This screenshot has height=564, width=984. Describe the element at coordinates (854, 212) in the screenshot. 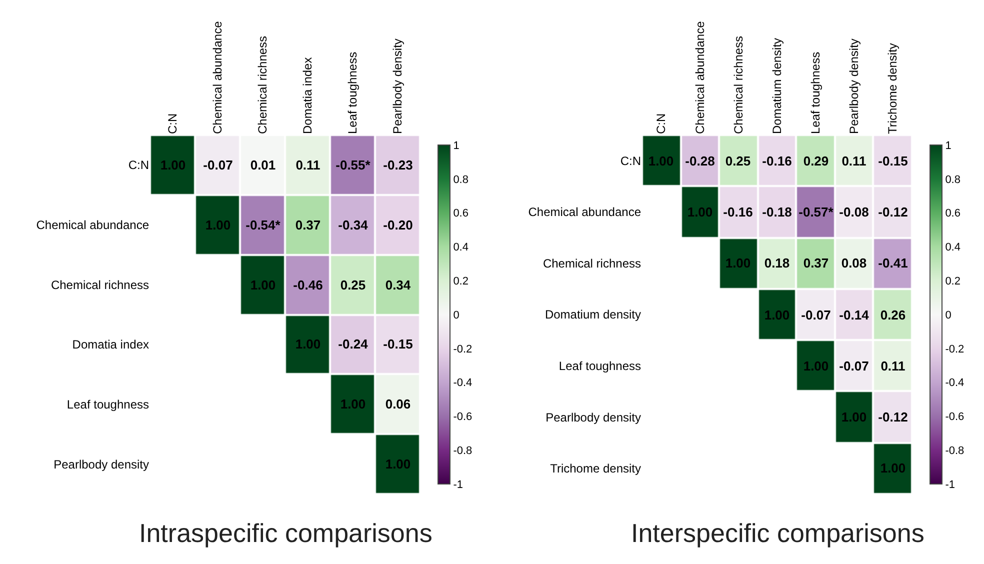

I see `data-label: -0.08` at that location.